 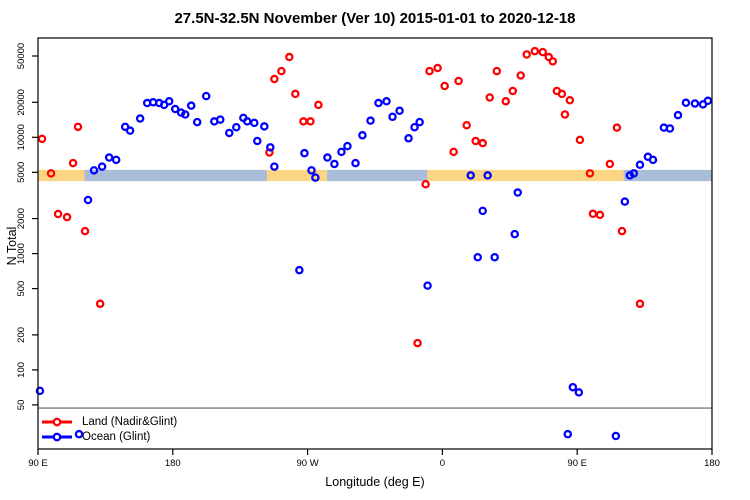 I want to click on x-tick-label: 90 E, so click(x=577, y=463).